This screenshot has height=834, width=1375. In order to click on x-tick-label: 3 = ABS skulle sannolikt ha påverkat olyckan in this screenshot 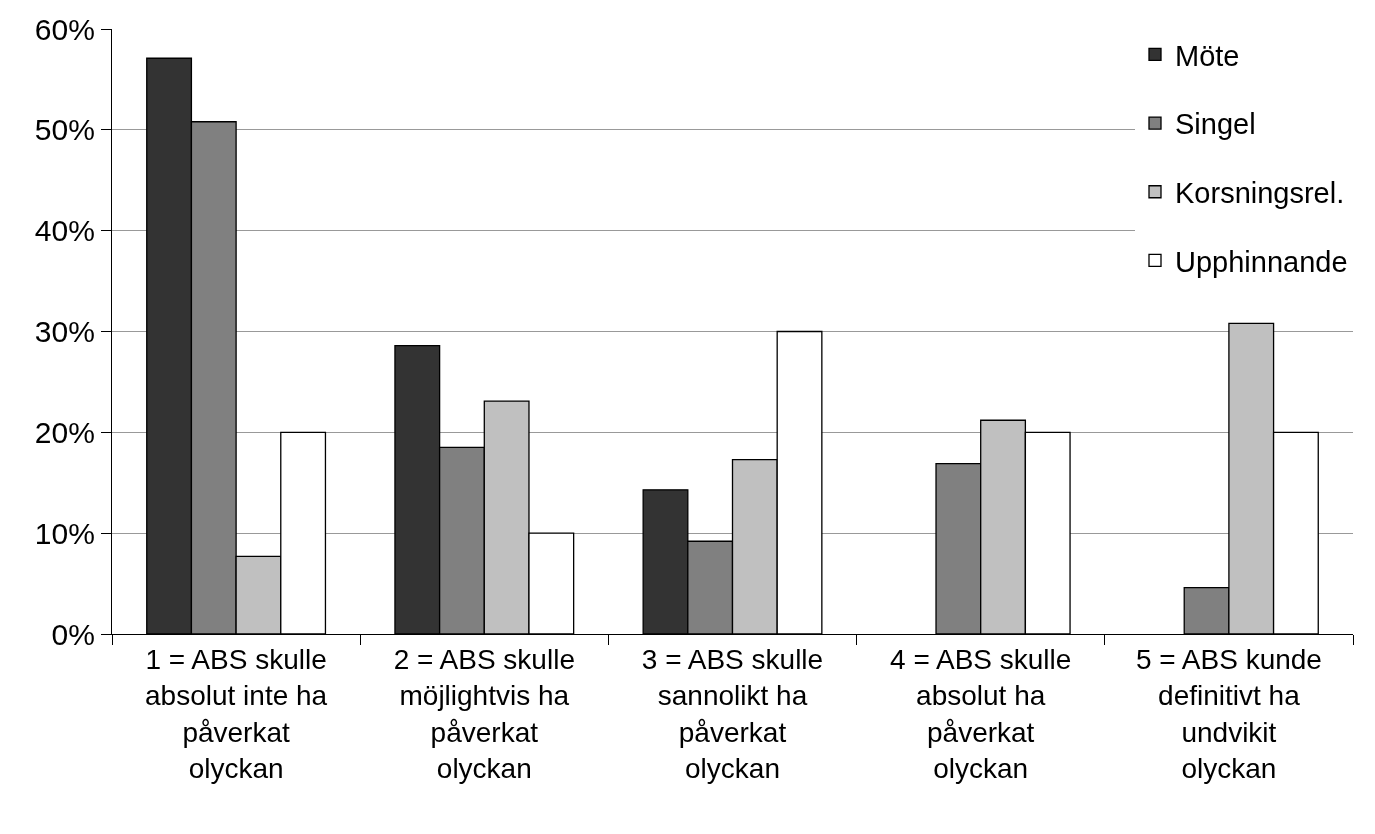, I will do `click(732, 713)`.